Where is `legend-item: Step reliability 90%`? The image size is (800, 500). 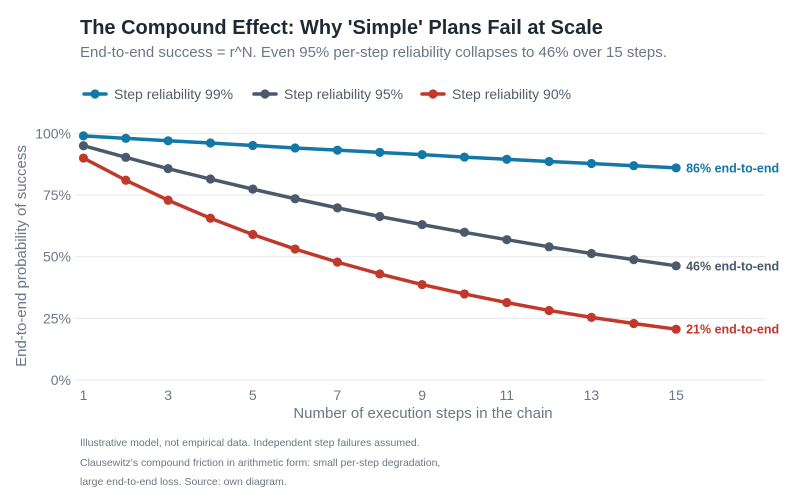 legend-item: Step reliability 90% is located at coordinates (495, 94).